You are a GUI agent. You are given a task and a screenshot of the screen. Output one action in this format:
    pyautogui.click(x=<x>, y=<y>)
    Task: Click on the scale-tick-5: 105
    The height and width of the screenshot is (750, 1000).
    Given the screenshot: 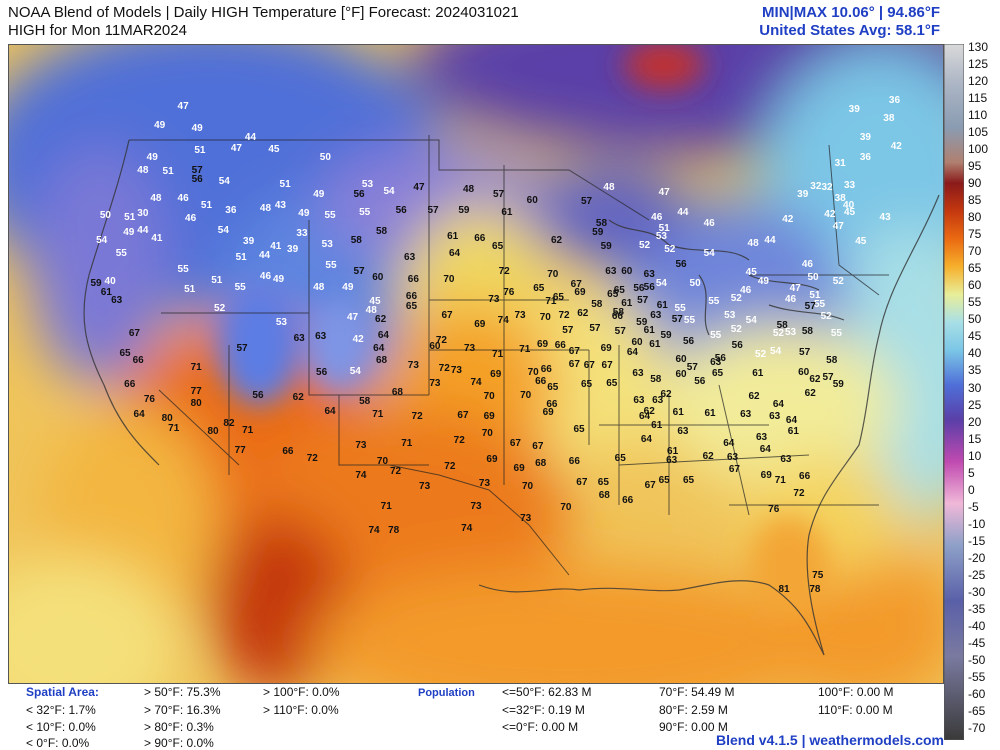 What is the action you would take?
    pyautogui.click(x=978, y=132)
    